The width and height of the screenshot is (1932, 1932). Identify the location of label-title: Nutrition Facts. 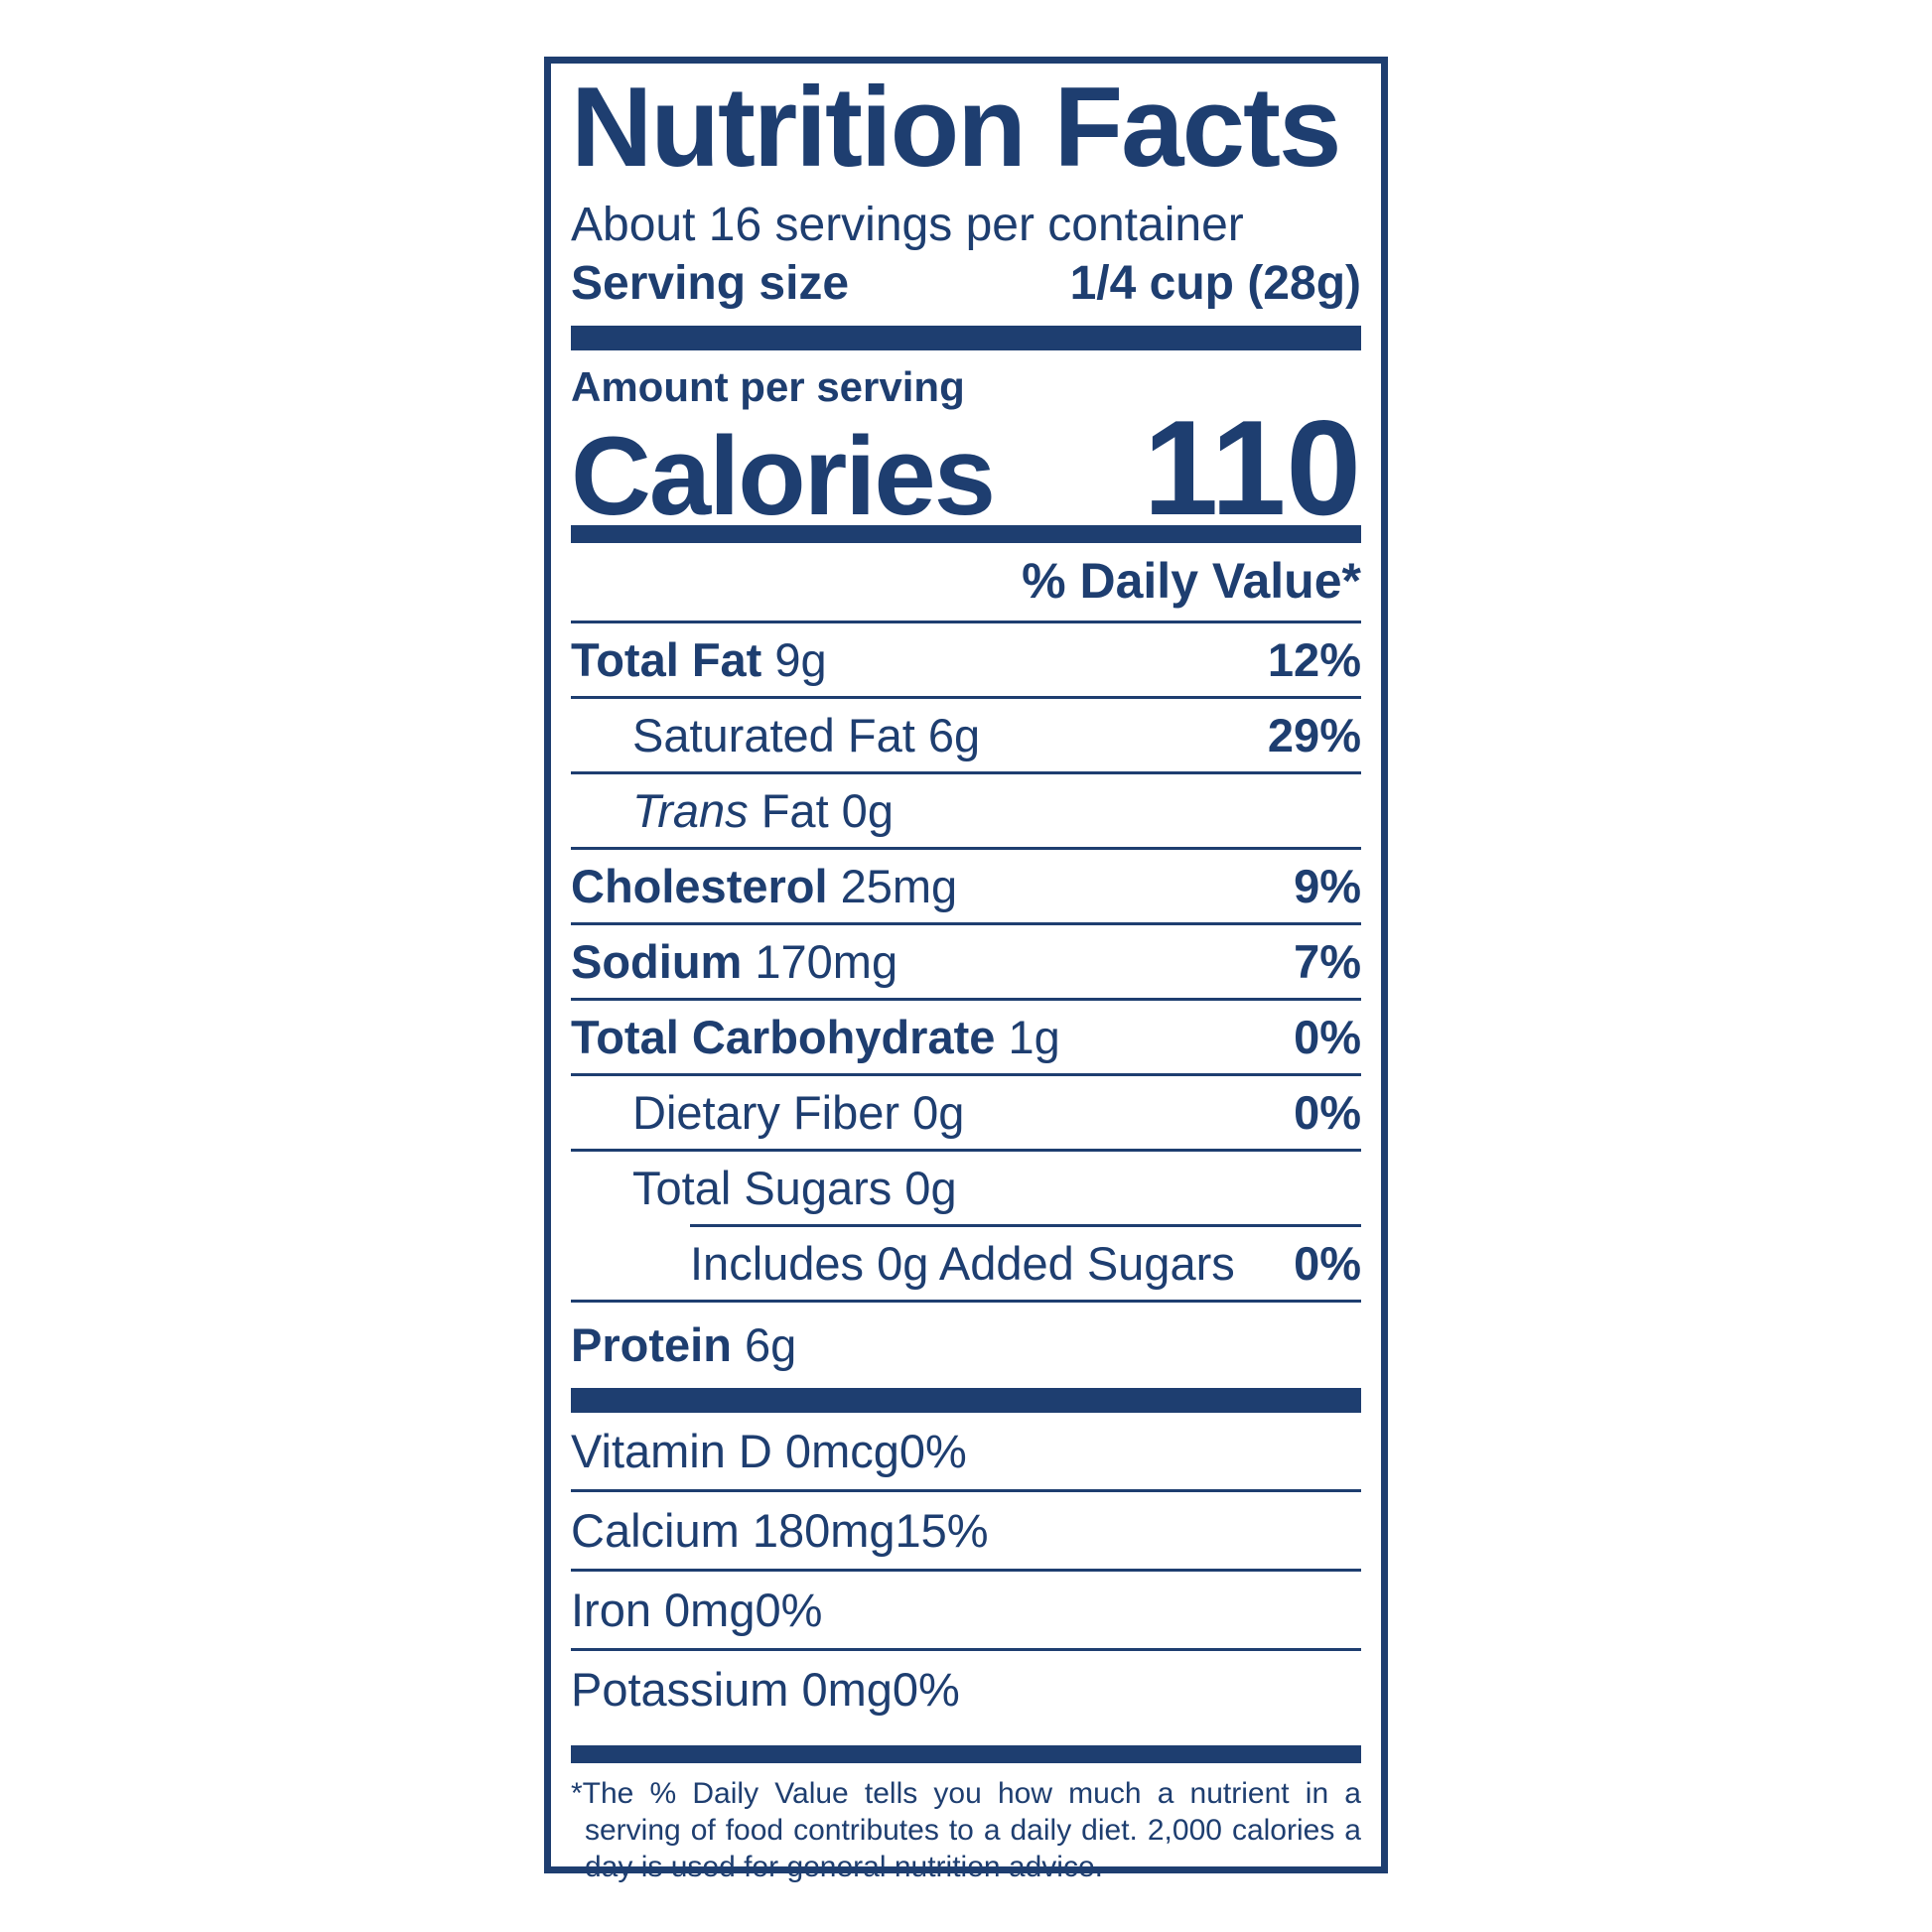
(956, 128).